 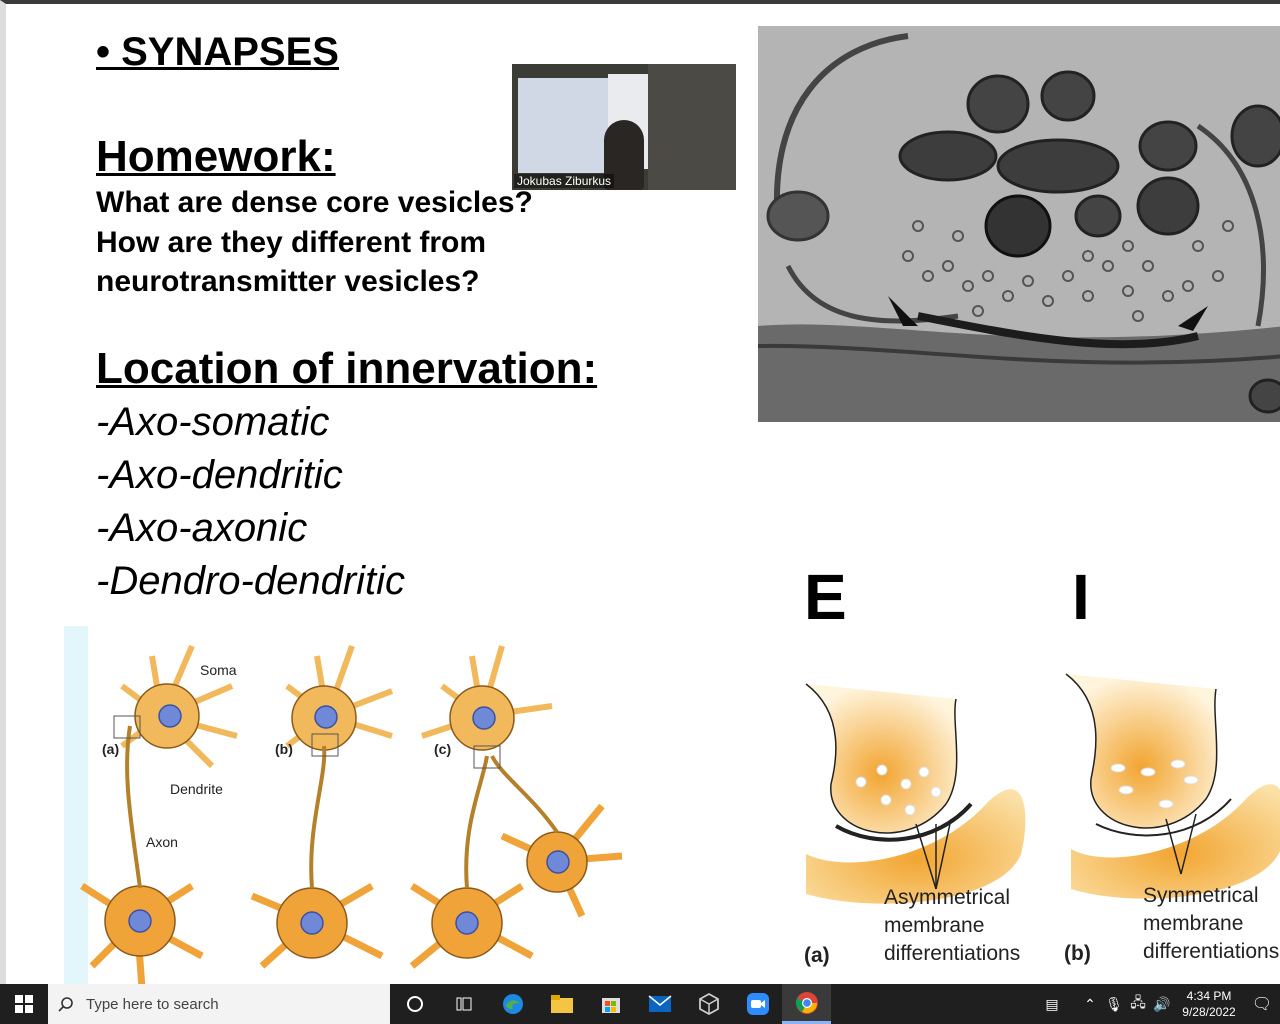 What do you see at coordinates (1211, 951) in the screenshot?
I see `symmetrical-label-3: differentiations` at bounding box center [1211, 951].